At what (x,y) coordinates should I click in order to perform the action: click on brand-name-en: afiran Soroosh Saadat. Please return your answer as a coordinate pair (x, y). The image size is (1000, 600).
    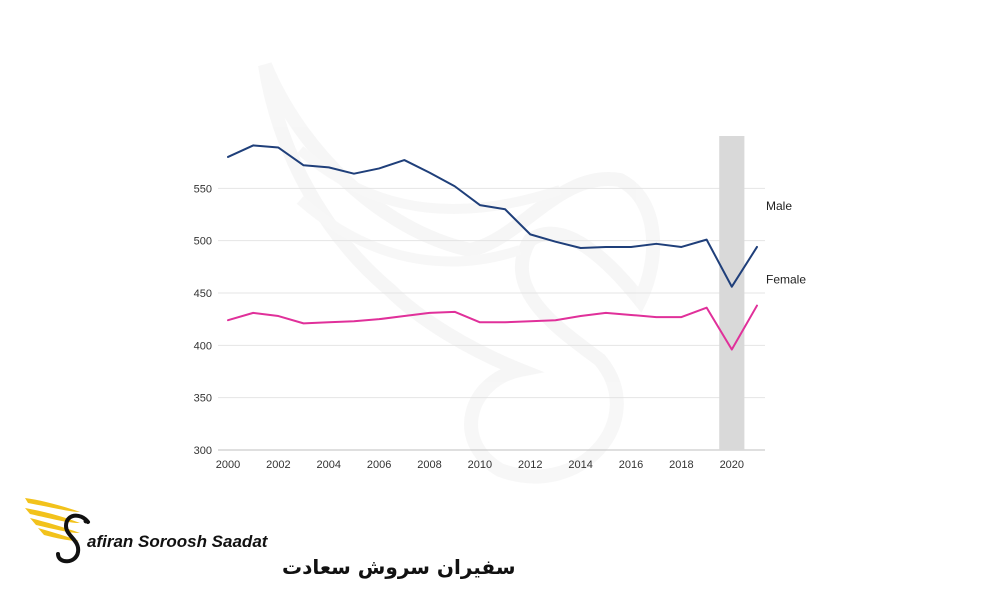
    Looking at the image, I should click on (178, 541).